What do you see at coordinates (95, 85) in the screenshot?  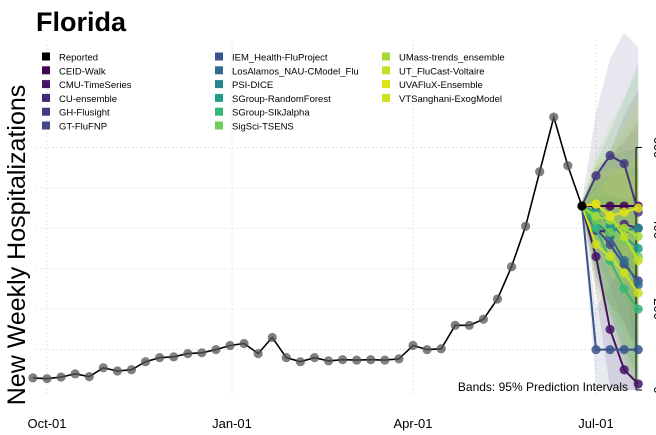 I see `legend-label-2: CMU-TimeSeries` at bounding box center [95, 85].